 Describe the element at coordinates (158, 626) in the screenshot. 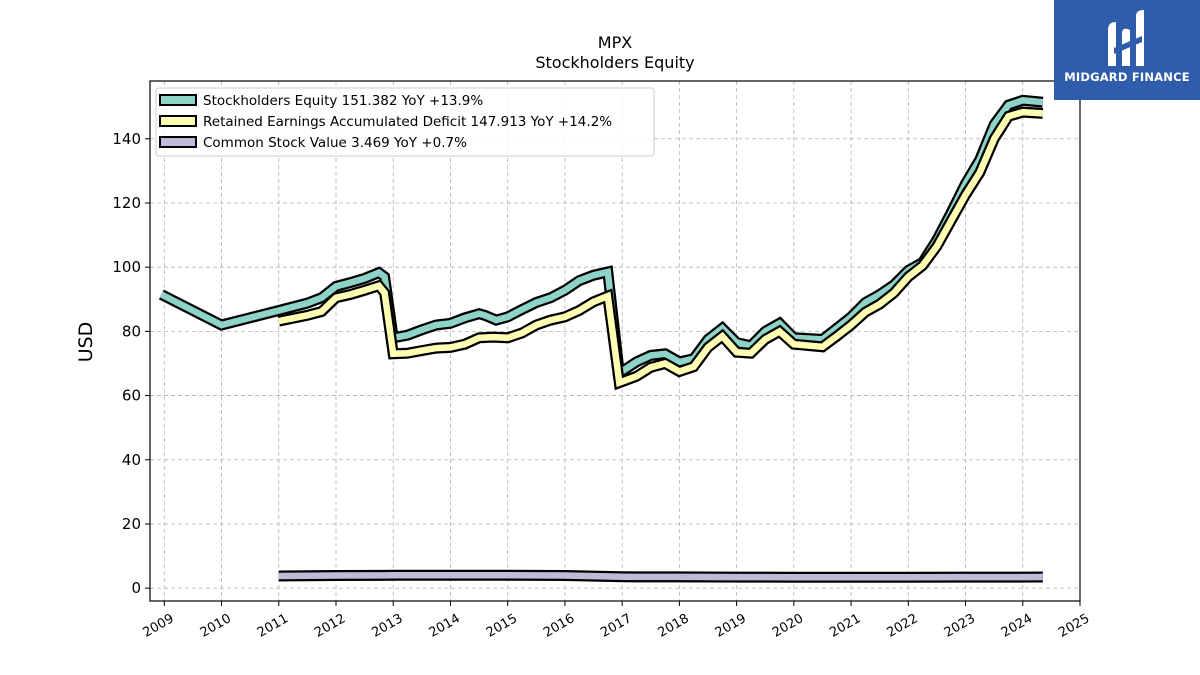

I see `x-tick-label: 2009` at that location.